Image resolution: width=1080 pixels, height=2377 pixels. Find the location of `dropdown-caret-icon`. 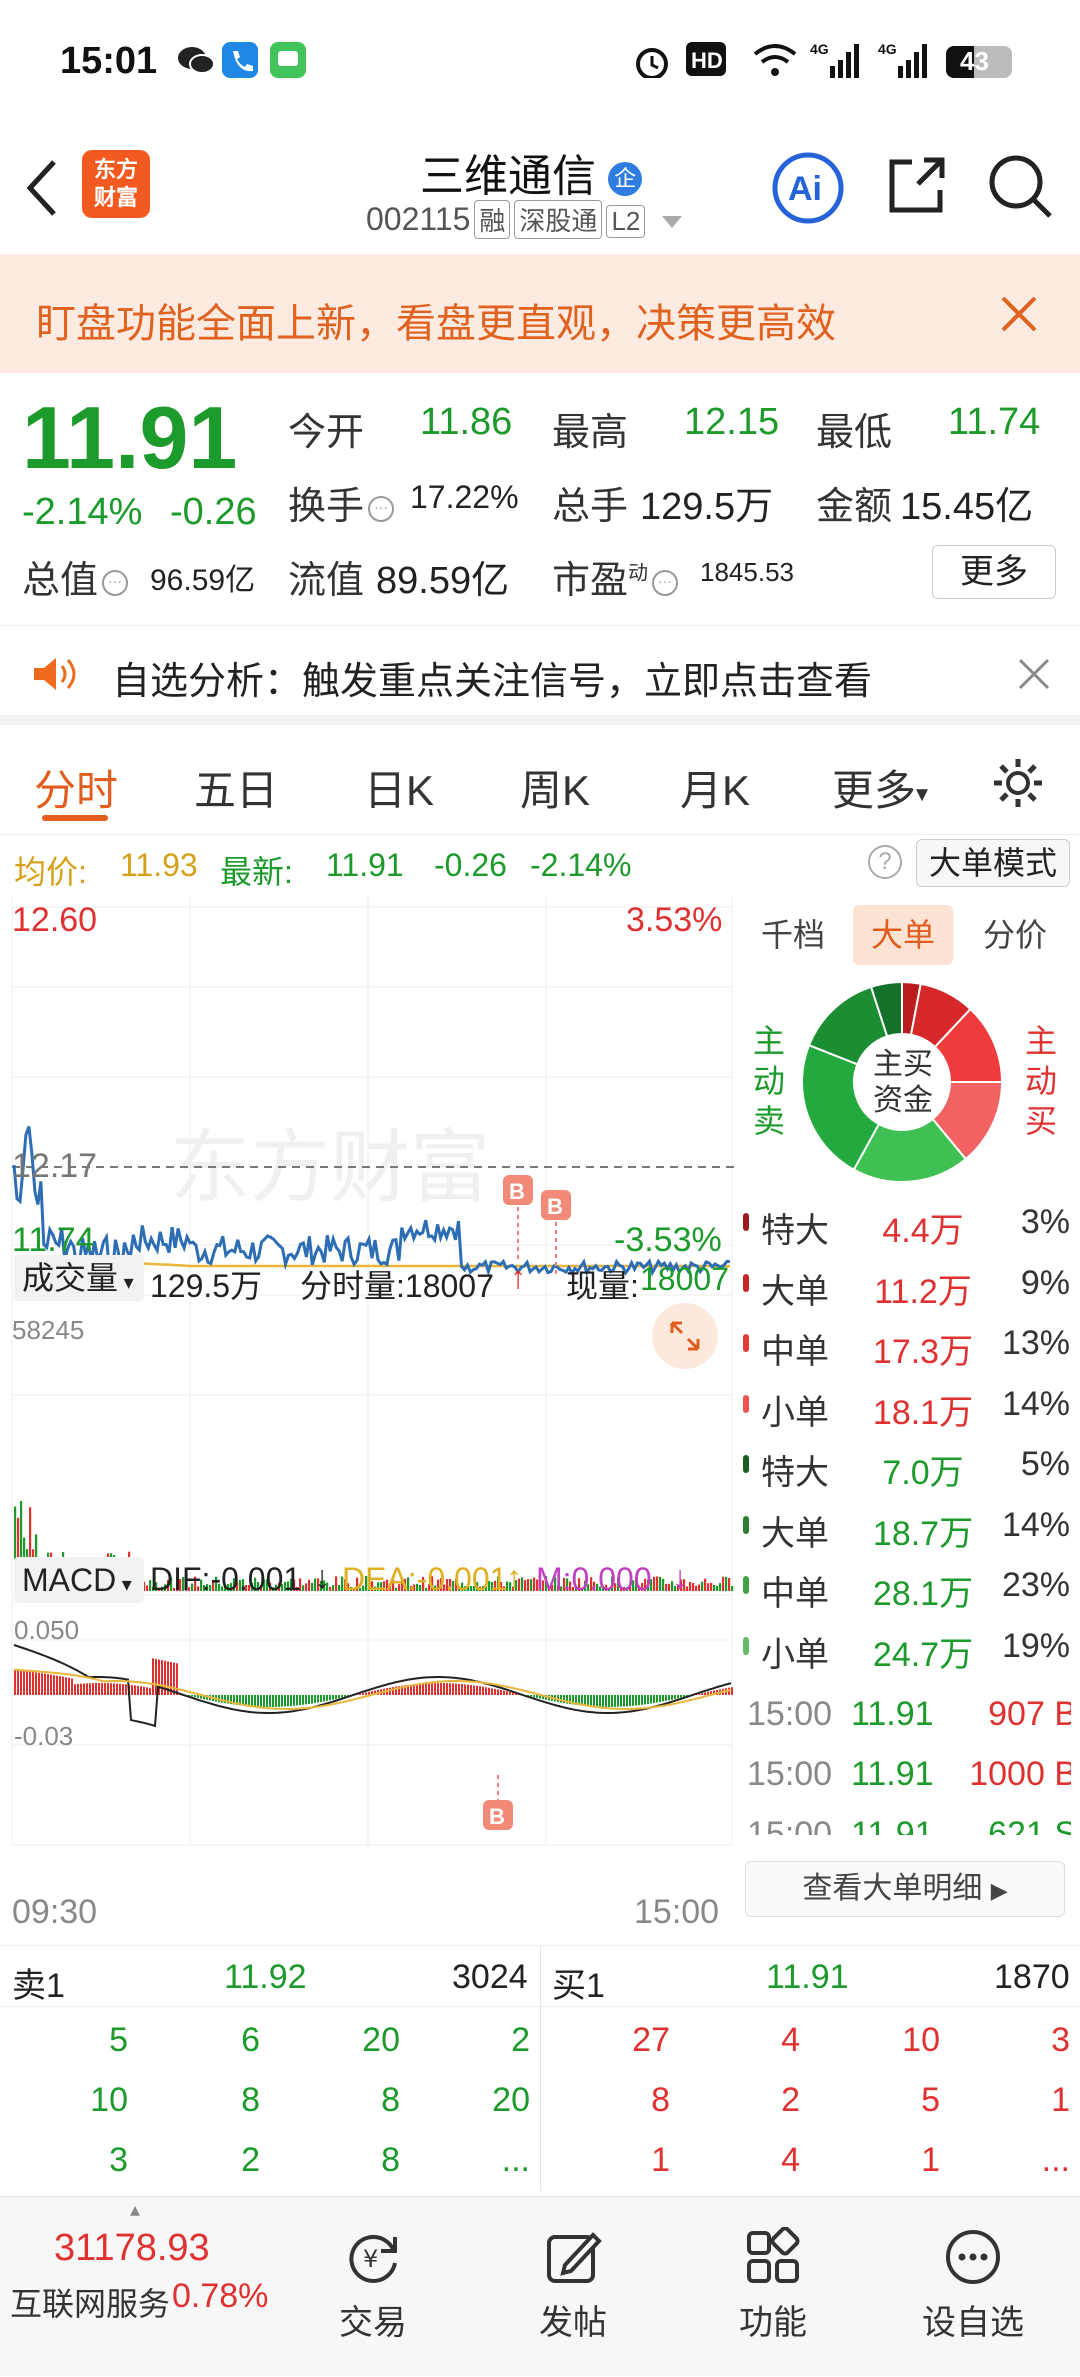

dropdown-caret-icon is located at coordinates (672, 222).